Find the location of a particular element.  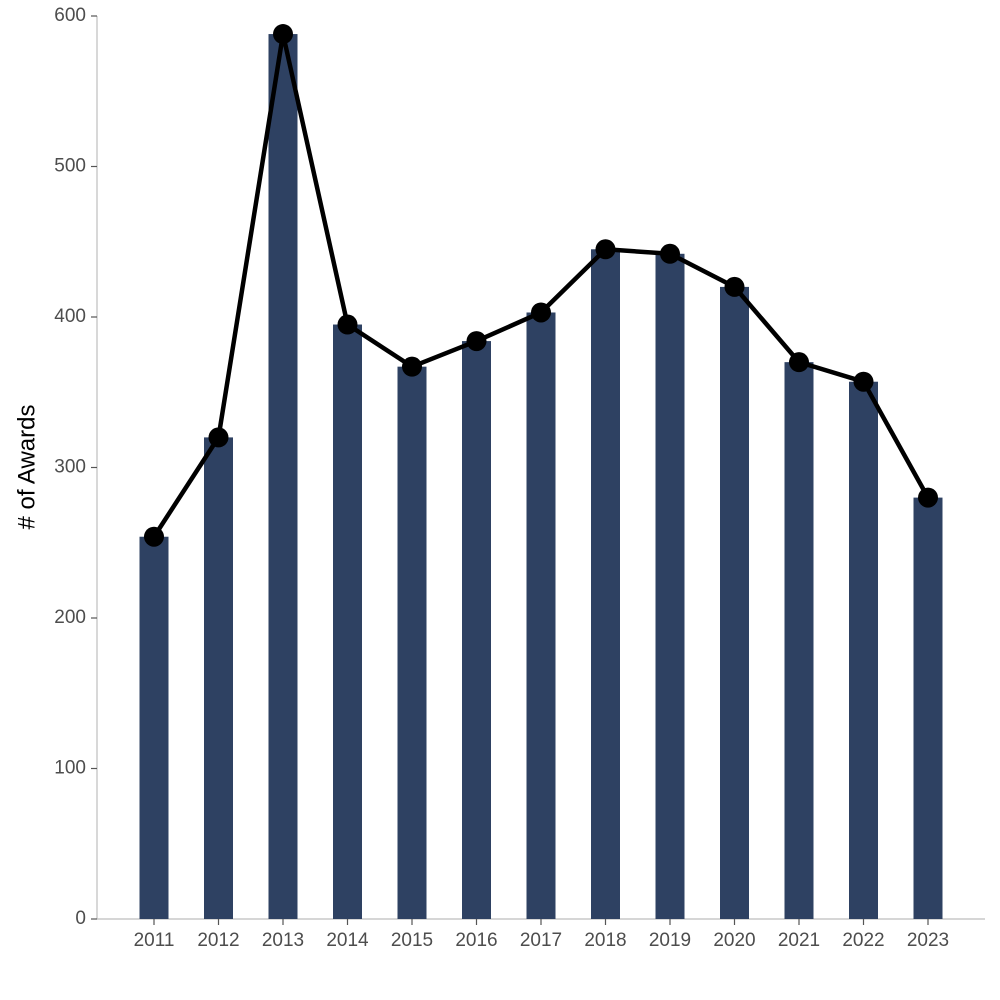

x-tick-label: 2015 is located at coordinates (412, 940).